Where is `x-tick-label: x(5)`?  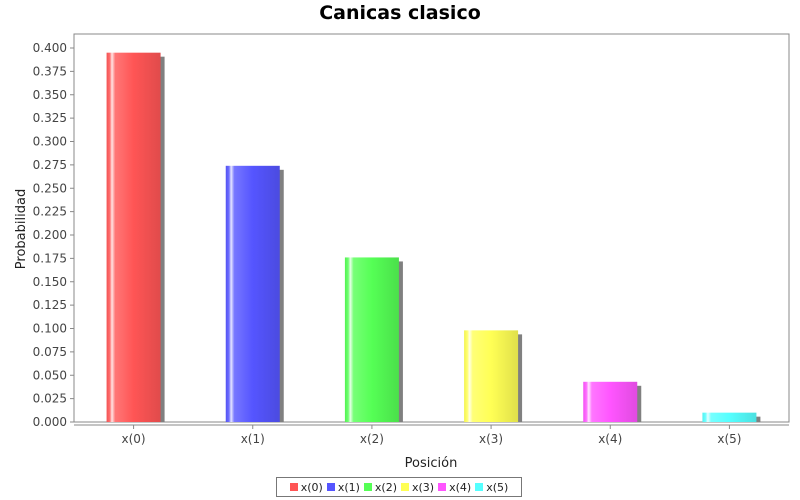 x-tick-label: x(5) is located at coordinates (729, 439).